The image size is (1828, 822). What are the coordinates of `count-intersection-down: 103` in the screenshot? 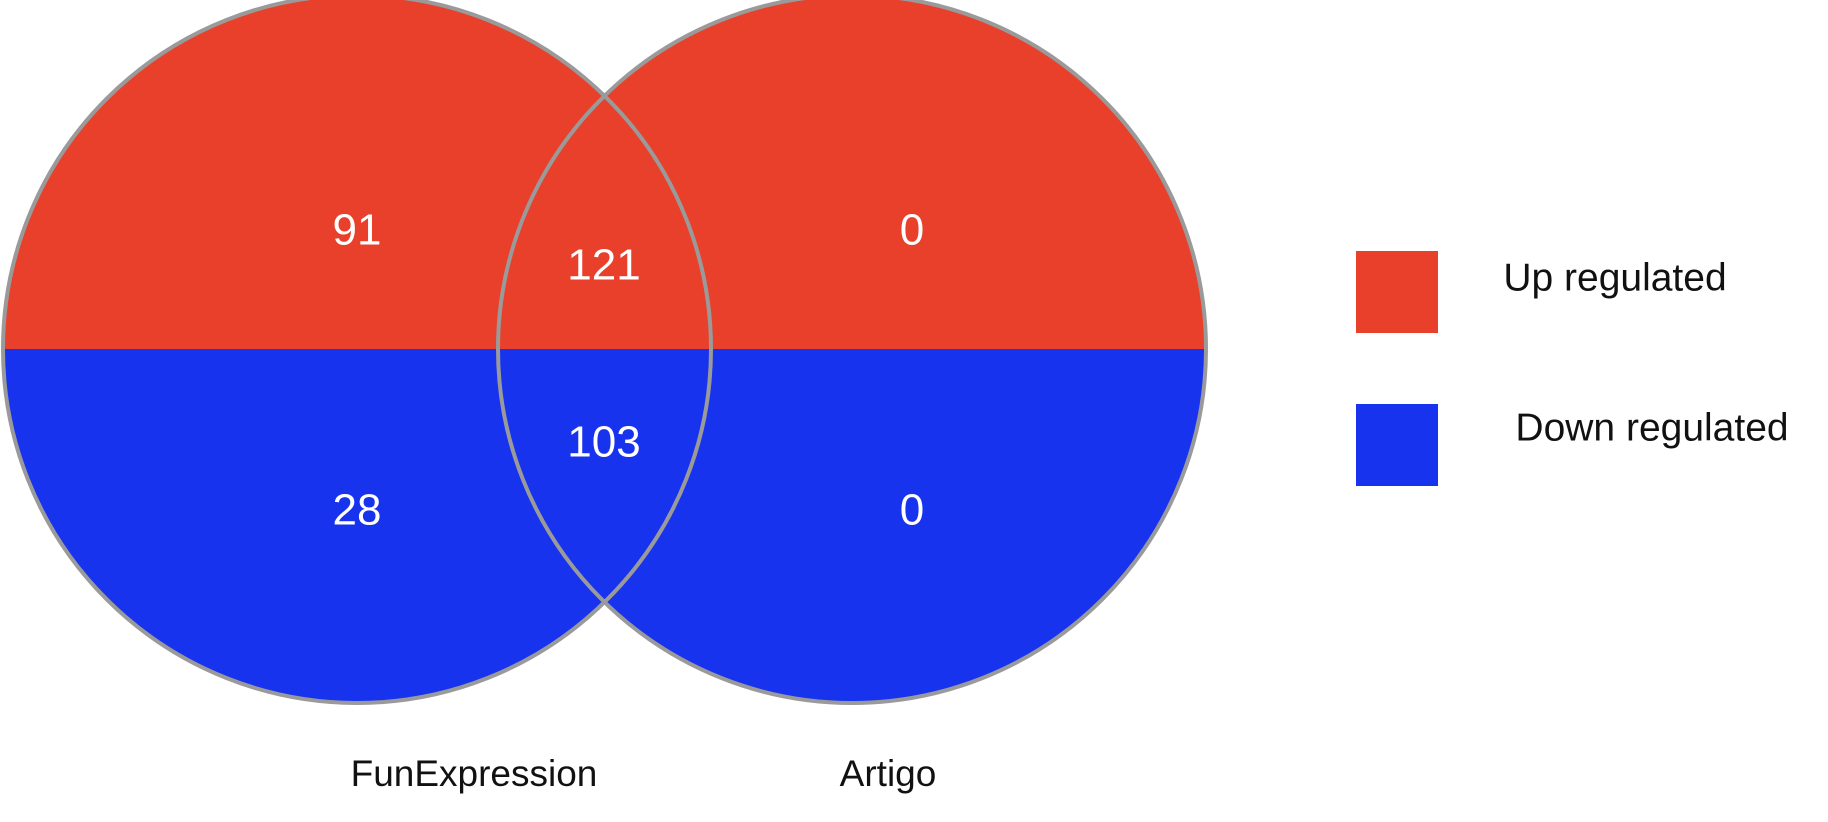 It's located at (603, 442).